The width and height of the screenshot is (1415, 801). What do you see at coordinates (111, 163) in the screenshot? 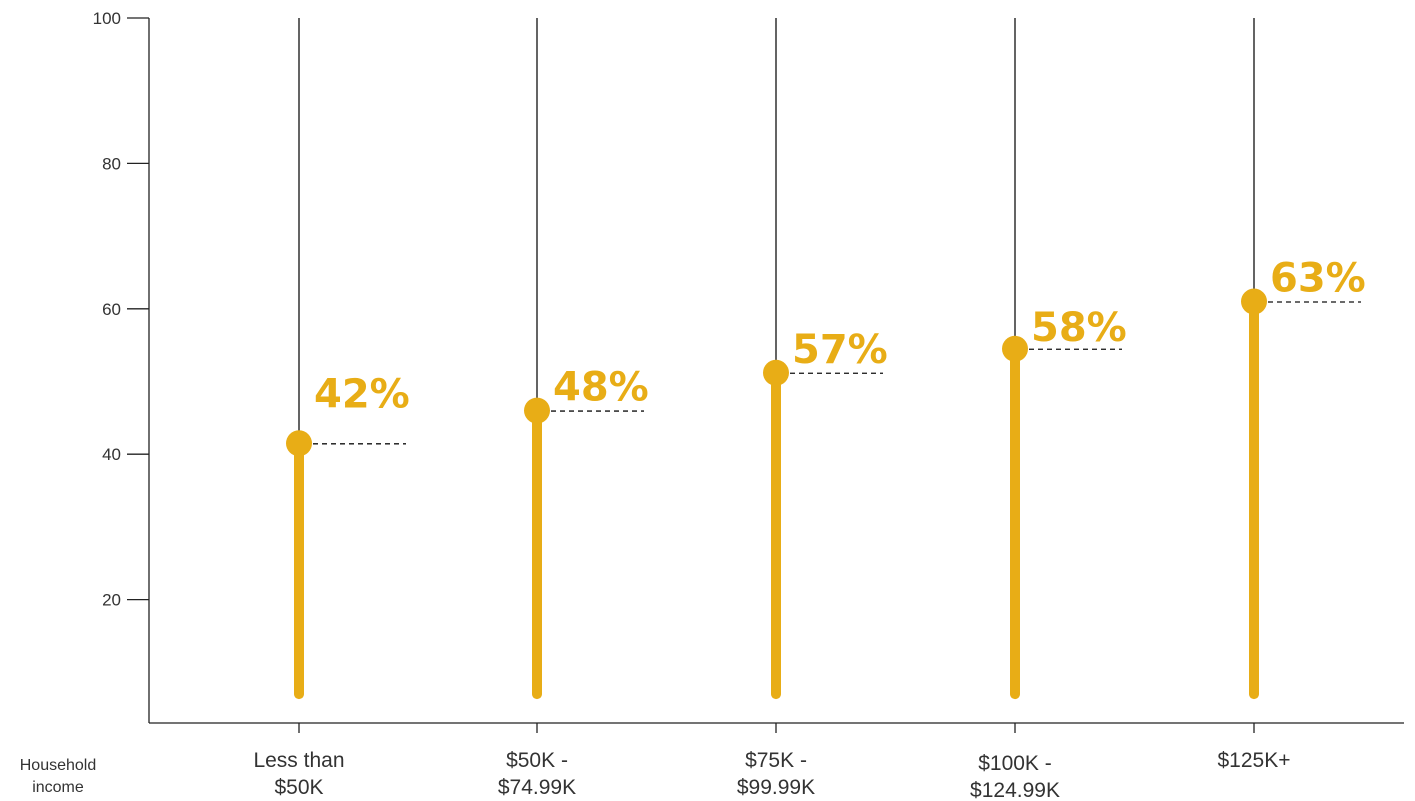
I see `y-tick-label: 80` at bounding box center [111, 163].